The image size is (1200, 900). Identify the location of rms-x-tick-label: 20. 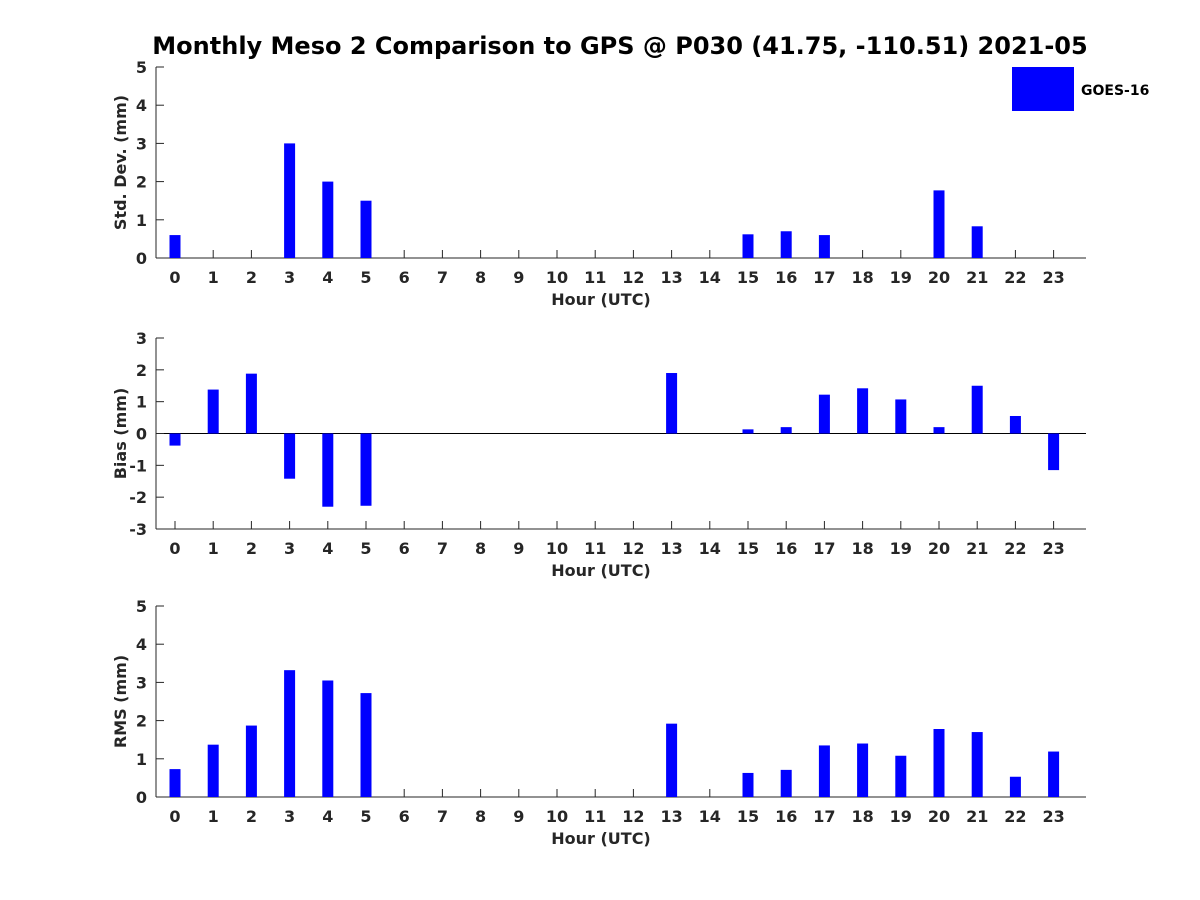
(939, 816).